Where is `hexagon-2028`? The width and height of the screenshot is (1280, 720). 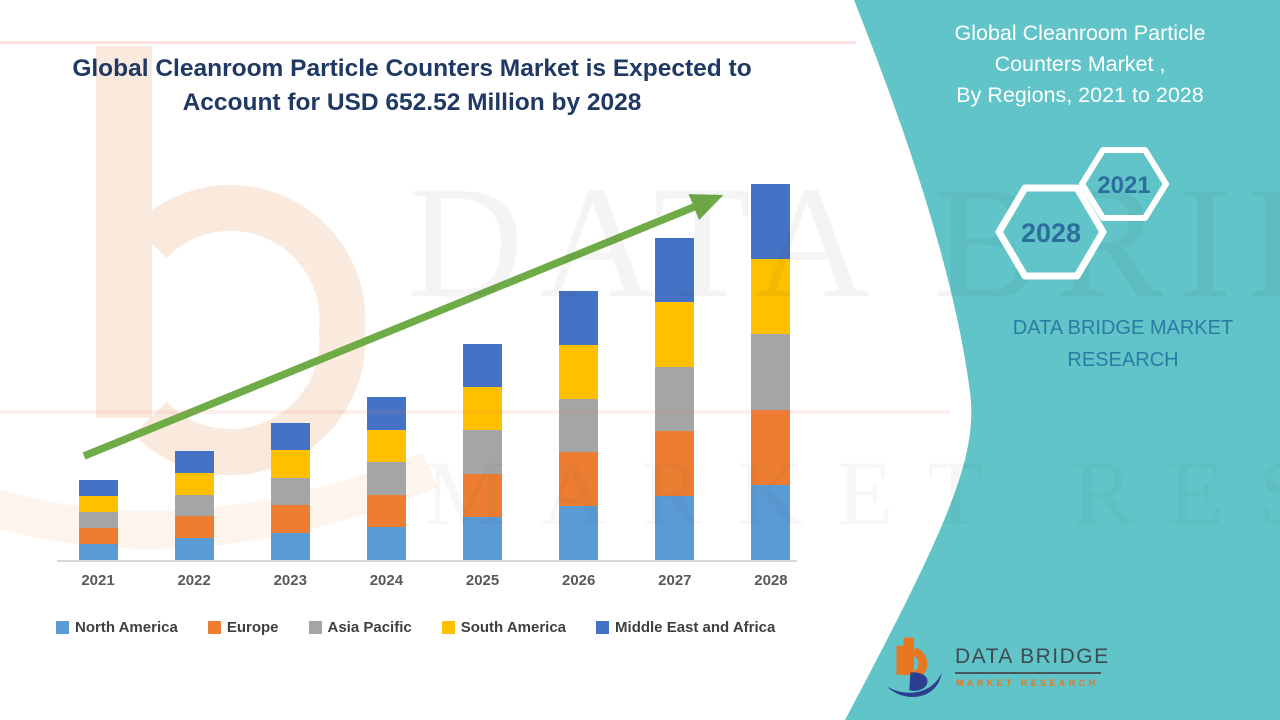 hexagon-2028 is located at coordinates (1051, 232).